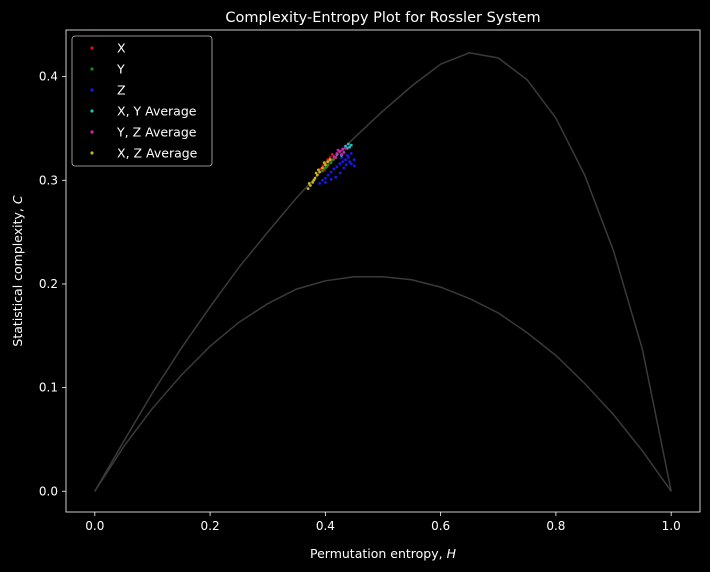  What do you see at coordinates (383, 553) in the screenshot?
I see `x-axis-label: Permutation entropy, H` at bounding box center [383, 553].